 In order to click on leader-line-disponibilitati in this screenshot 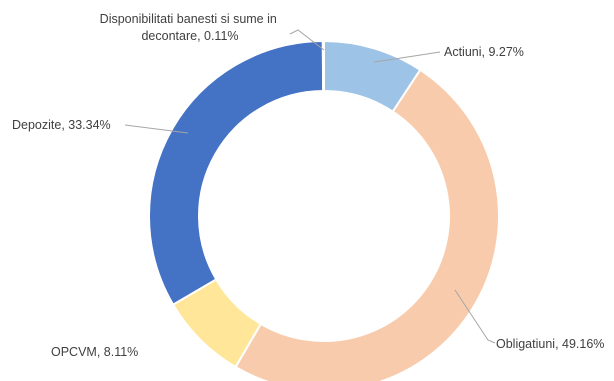, I will do `click(307, 40)`.